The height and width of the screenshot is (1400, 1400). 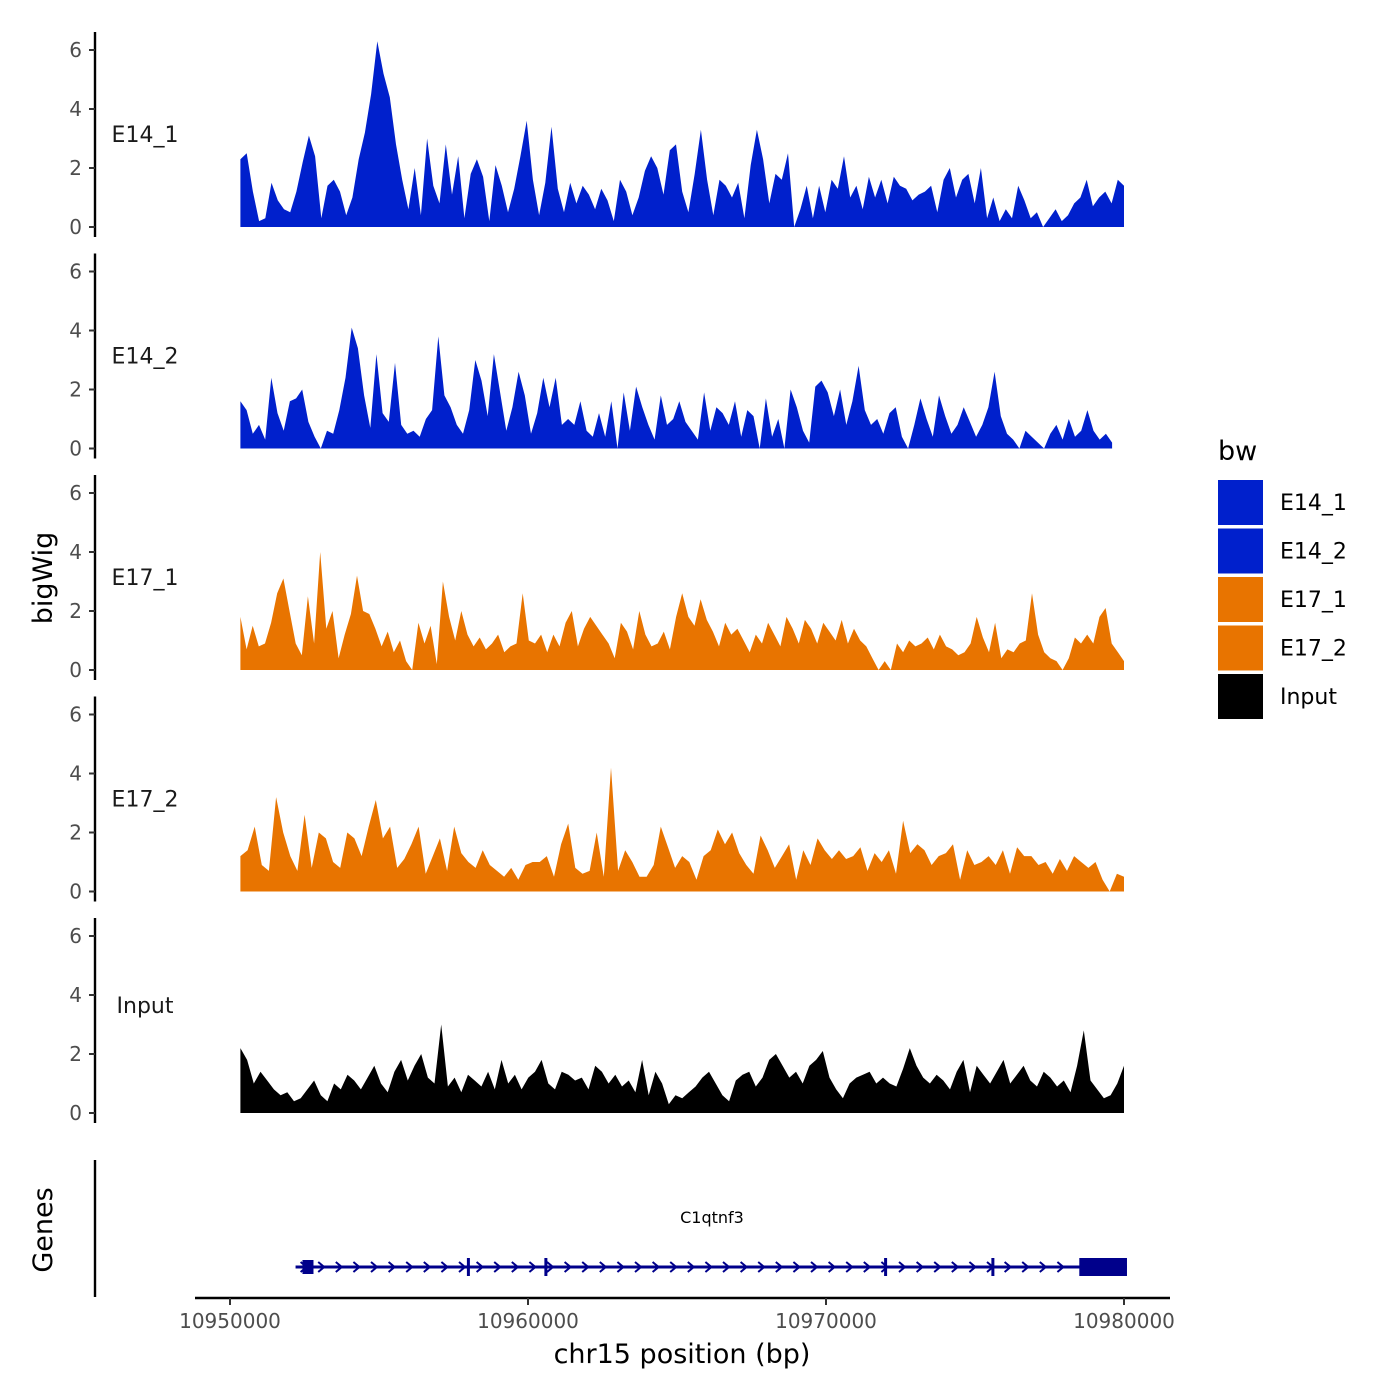 What do you see at coordinates (1313, 503) in the screenshot?
I see `legend-label: E14_1` at bounding box center [1313, 503].